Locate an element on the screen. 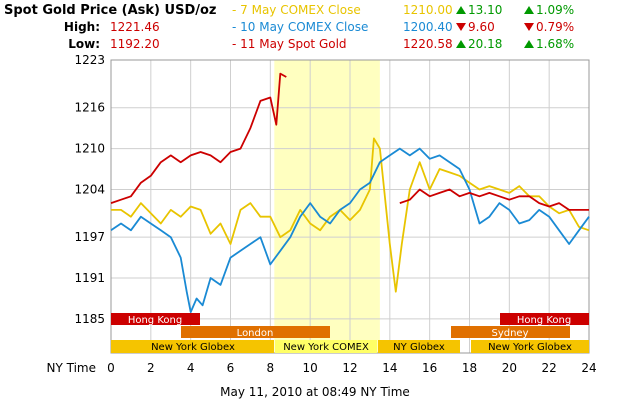 This screenshot has height=404, width=630. session-ny-comex-label: New York COMEX is located at coordinates (326, 347).